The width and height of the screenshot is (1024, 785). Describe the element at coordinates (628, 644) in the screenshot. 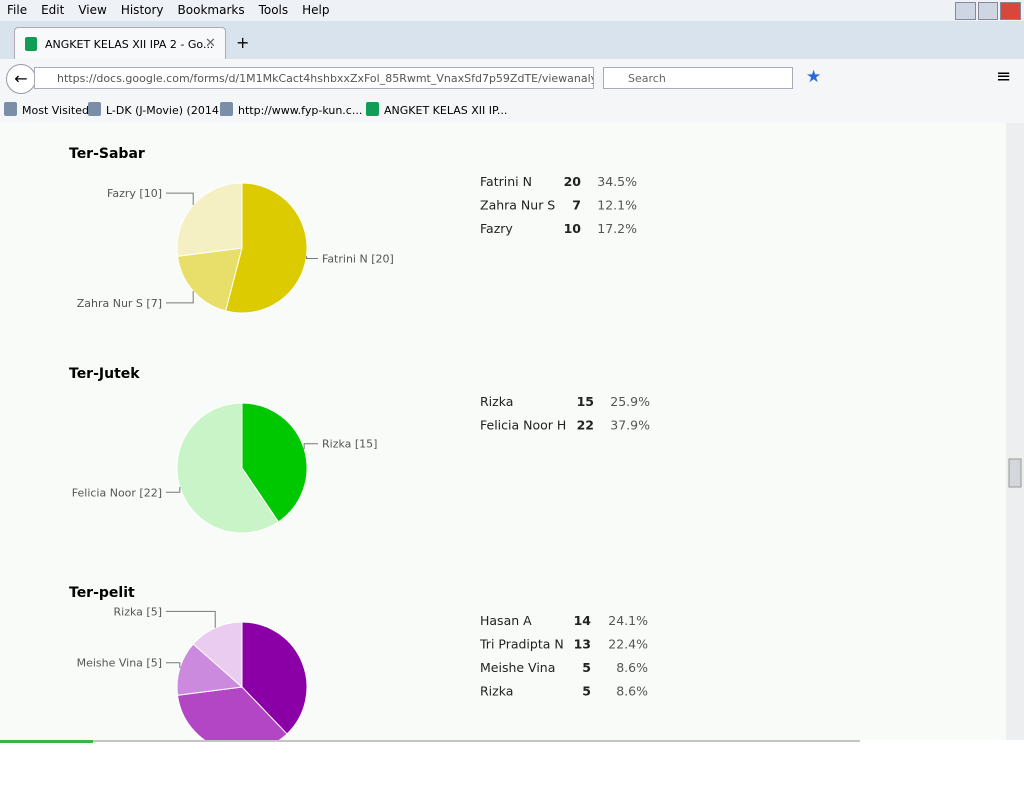

I see `row-percent: 22.4%` at that location.